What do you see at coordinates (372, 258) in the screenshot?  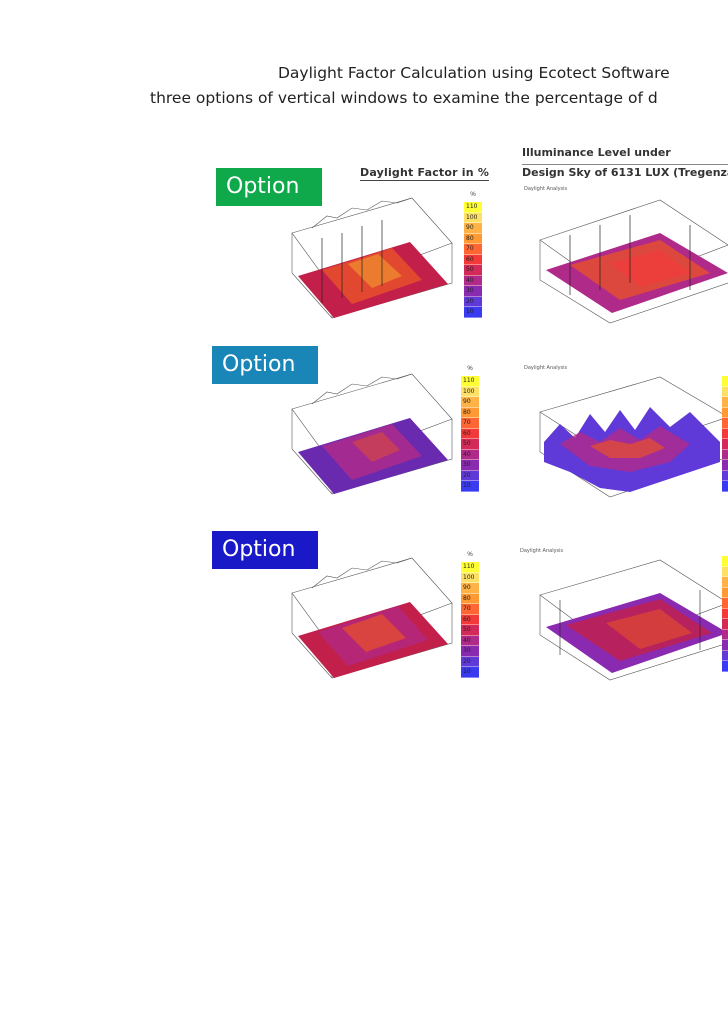 I see `option-1-daylight-render` at bounding box center [372, 258].